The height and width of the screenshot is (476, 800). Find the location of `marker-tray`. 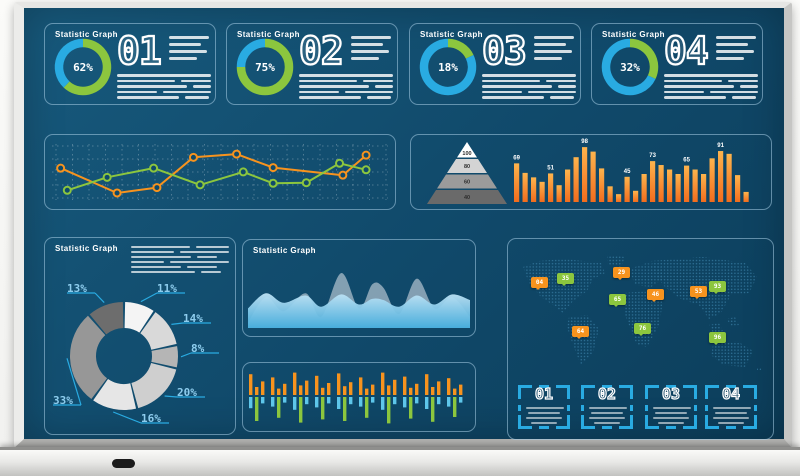

marker-tray is located at coordinates (400, 461).